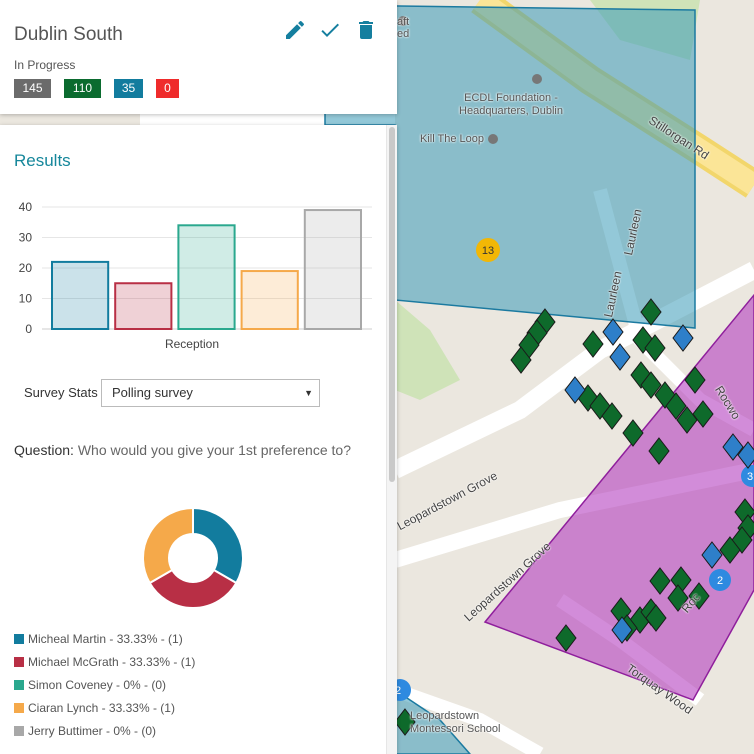 The width and height of the screenshot is (754, 754). I want to click on pencil-icon, so click(295, 30).